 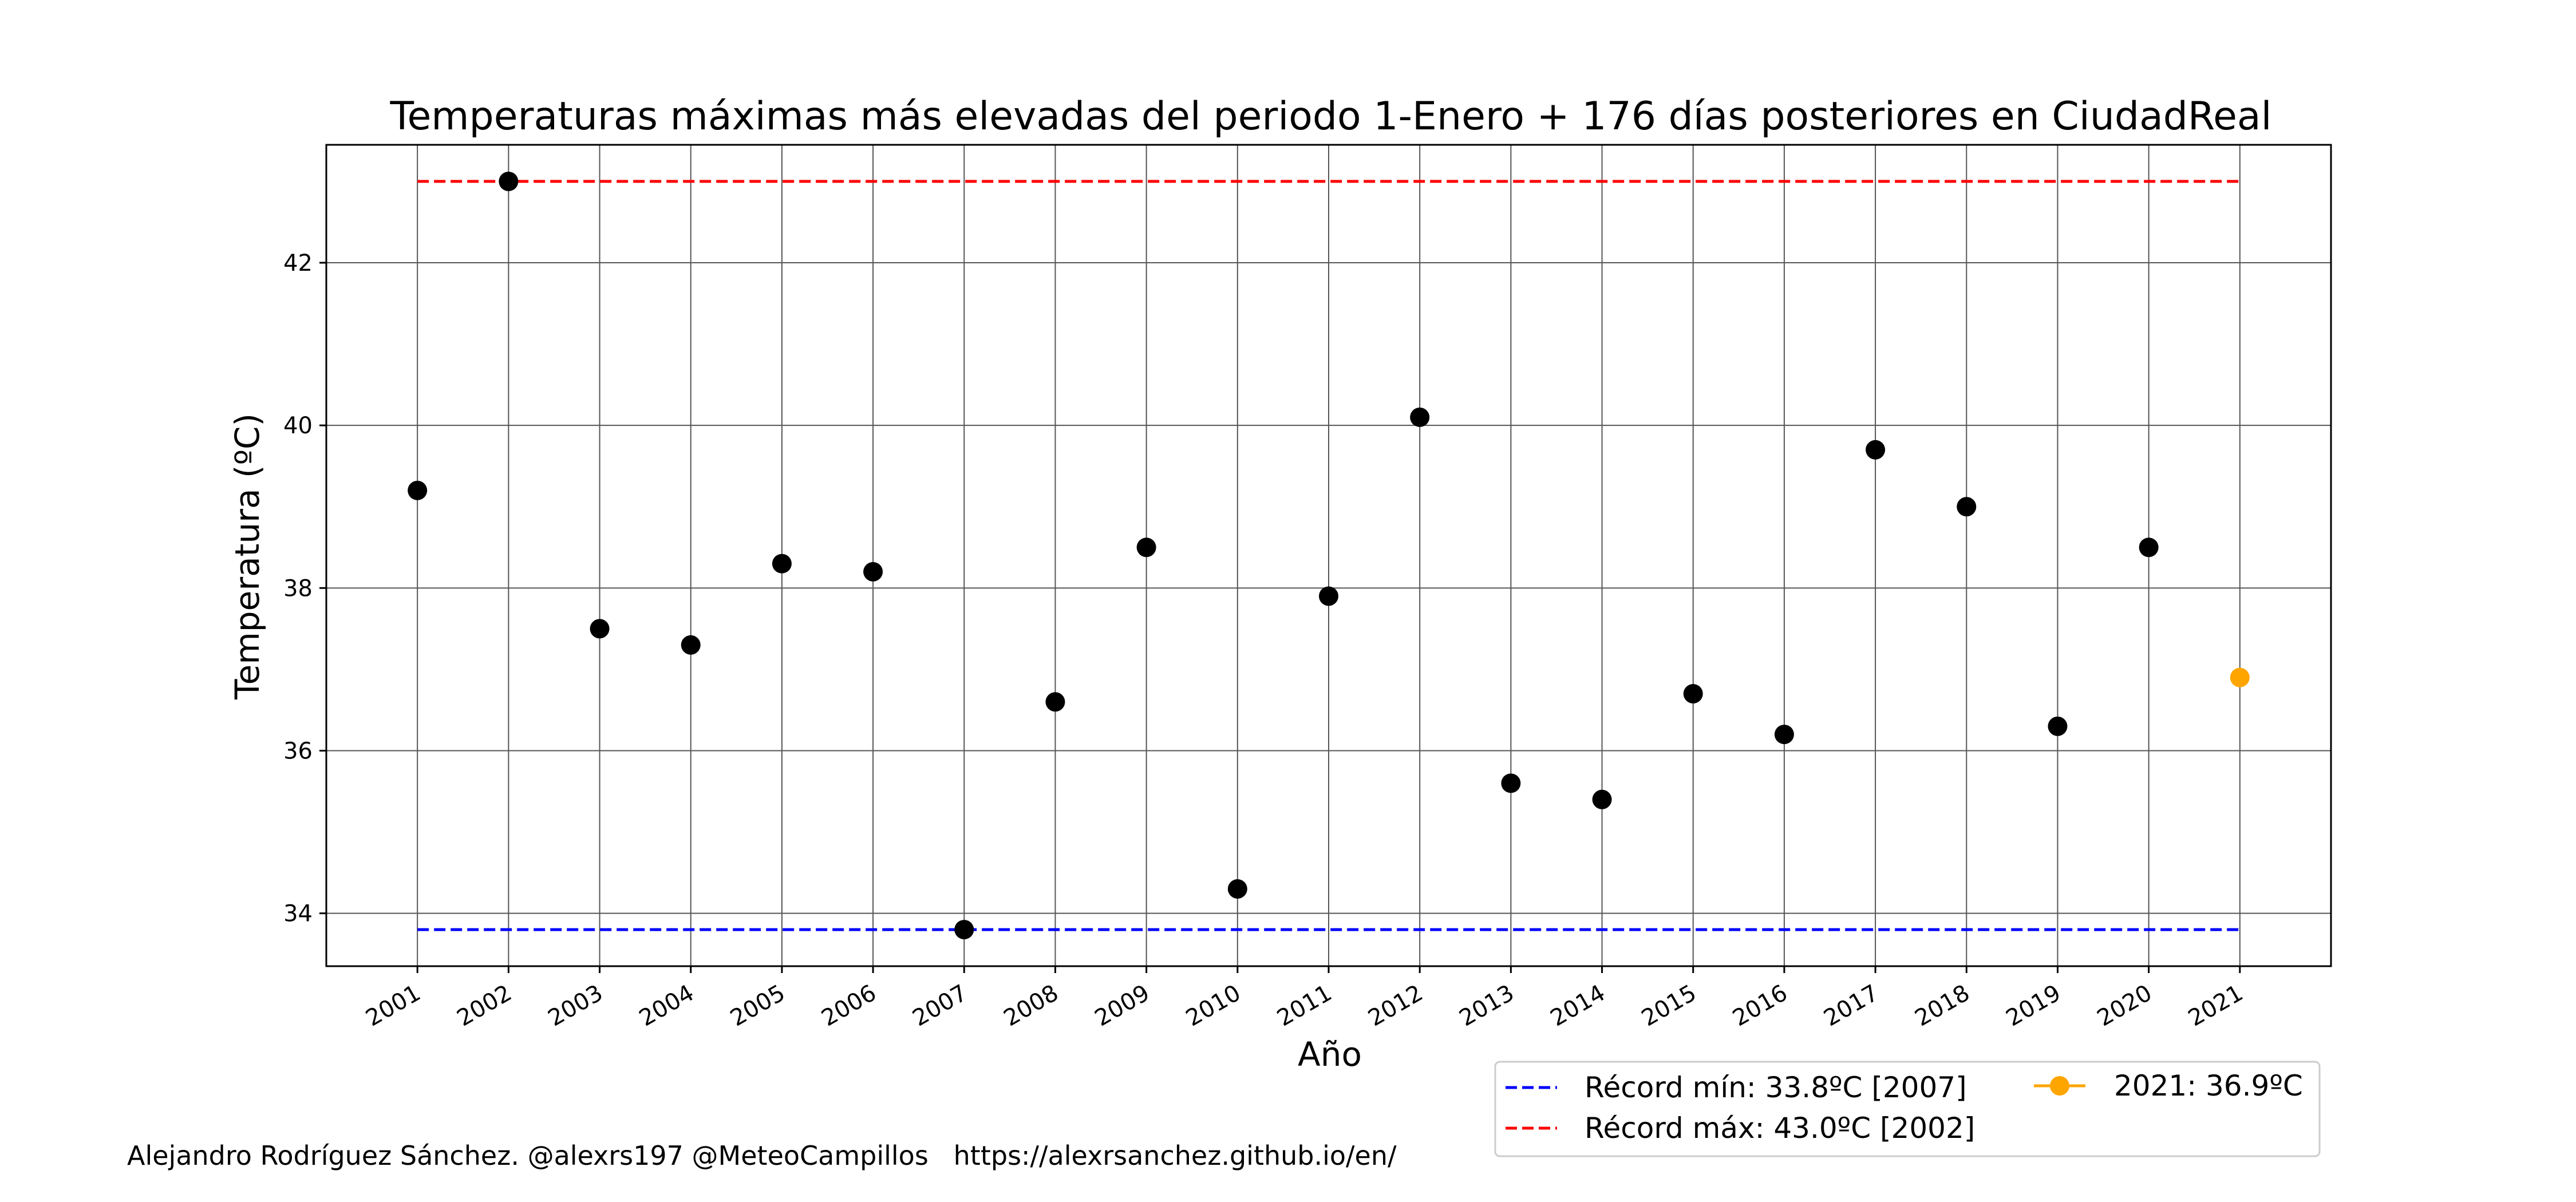 What do you see at coordinates (2240, 677) in the screenshot?
I see `current-year-point` at bounding box center [2240, 677].